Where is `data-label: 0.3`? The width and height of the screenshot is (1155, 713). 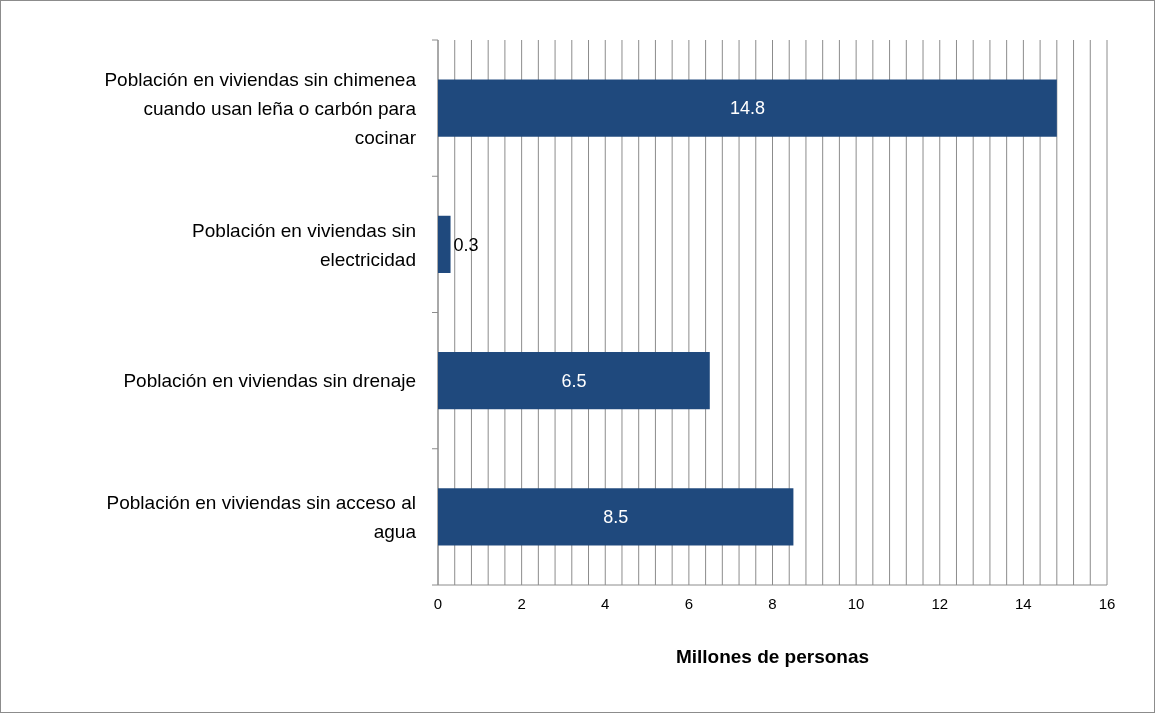 data-label: 0.3 is located at coordinates (466, 244).